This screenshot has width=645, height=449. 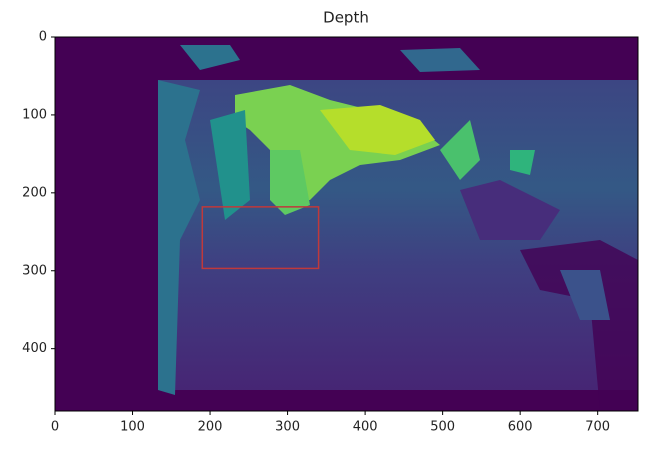 I want to click on x-tick-label: 0, so click(x=55, y=427).